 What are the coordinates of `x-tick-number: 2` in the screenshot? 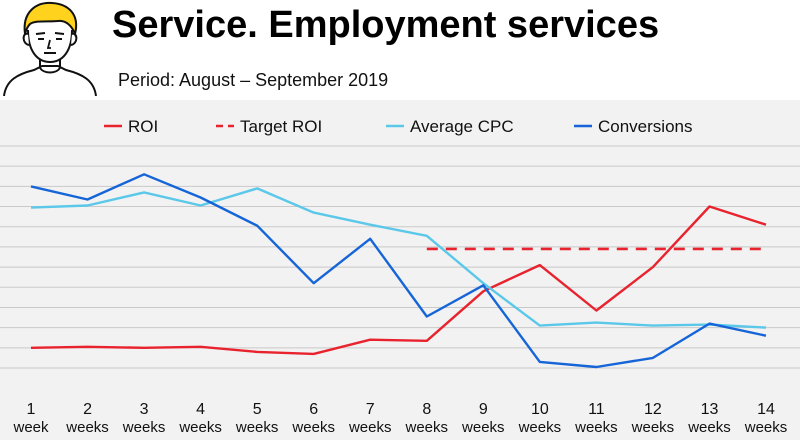 It's located at (87, 409).